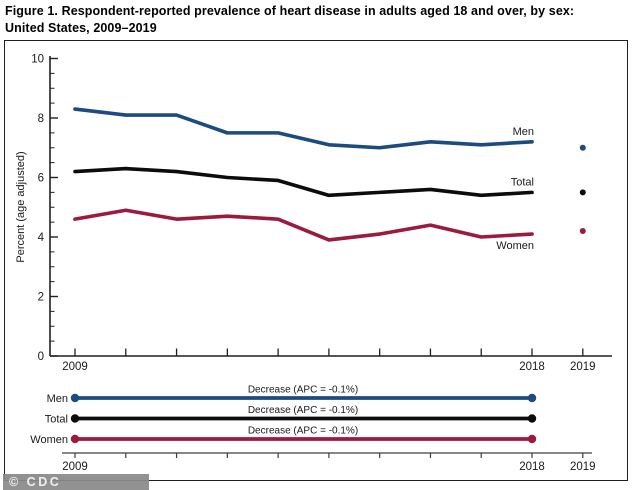  Describe the element at coordinates (75, 367) in the screenshot. I see `x-tick-label: 2009` at that location.